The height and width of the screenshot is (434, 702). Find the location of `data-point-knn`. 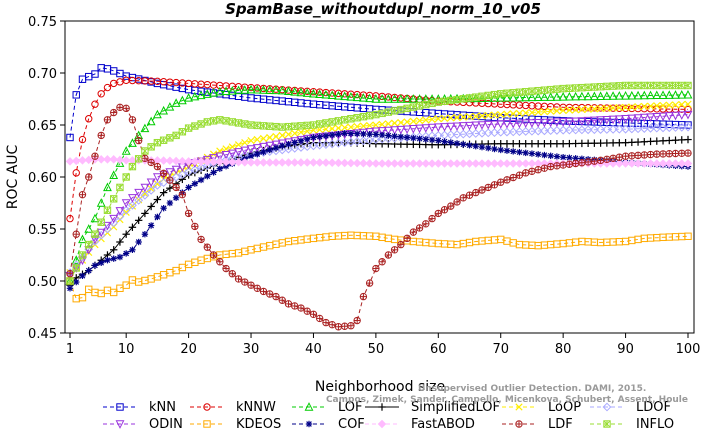

data-point-knn is located at coordinates (95, 74).